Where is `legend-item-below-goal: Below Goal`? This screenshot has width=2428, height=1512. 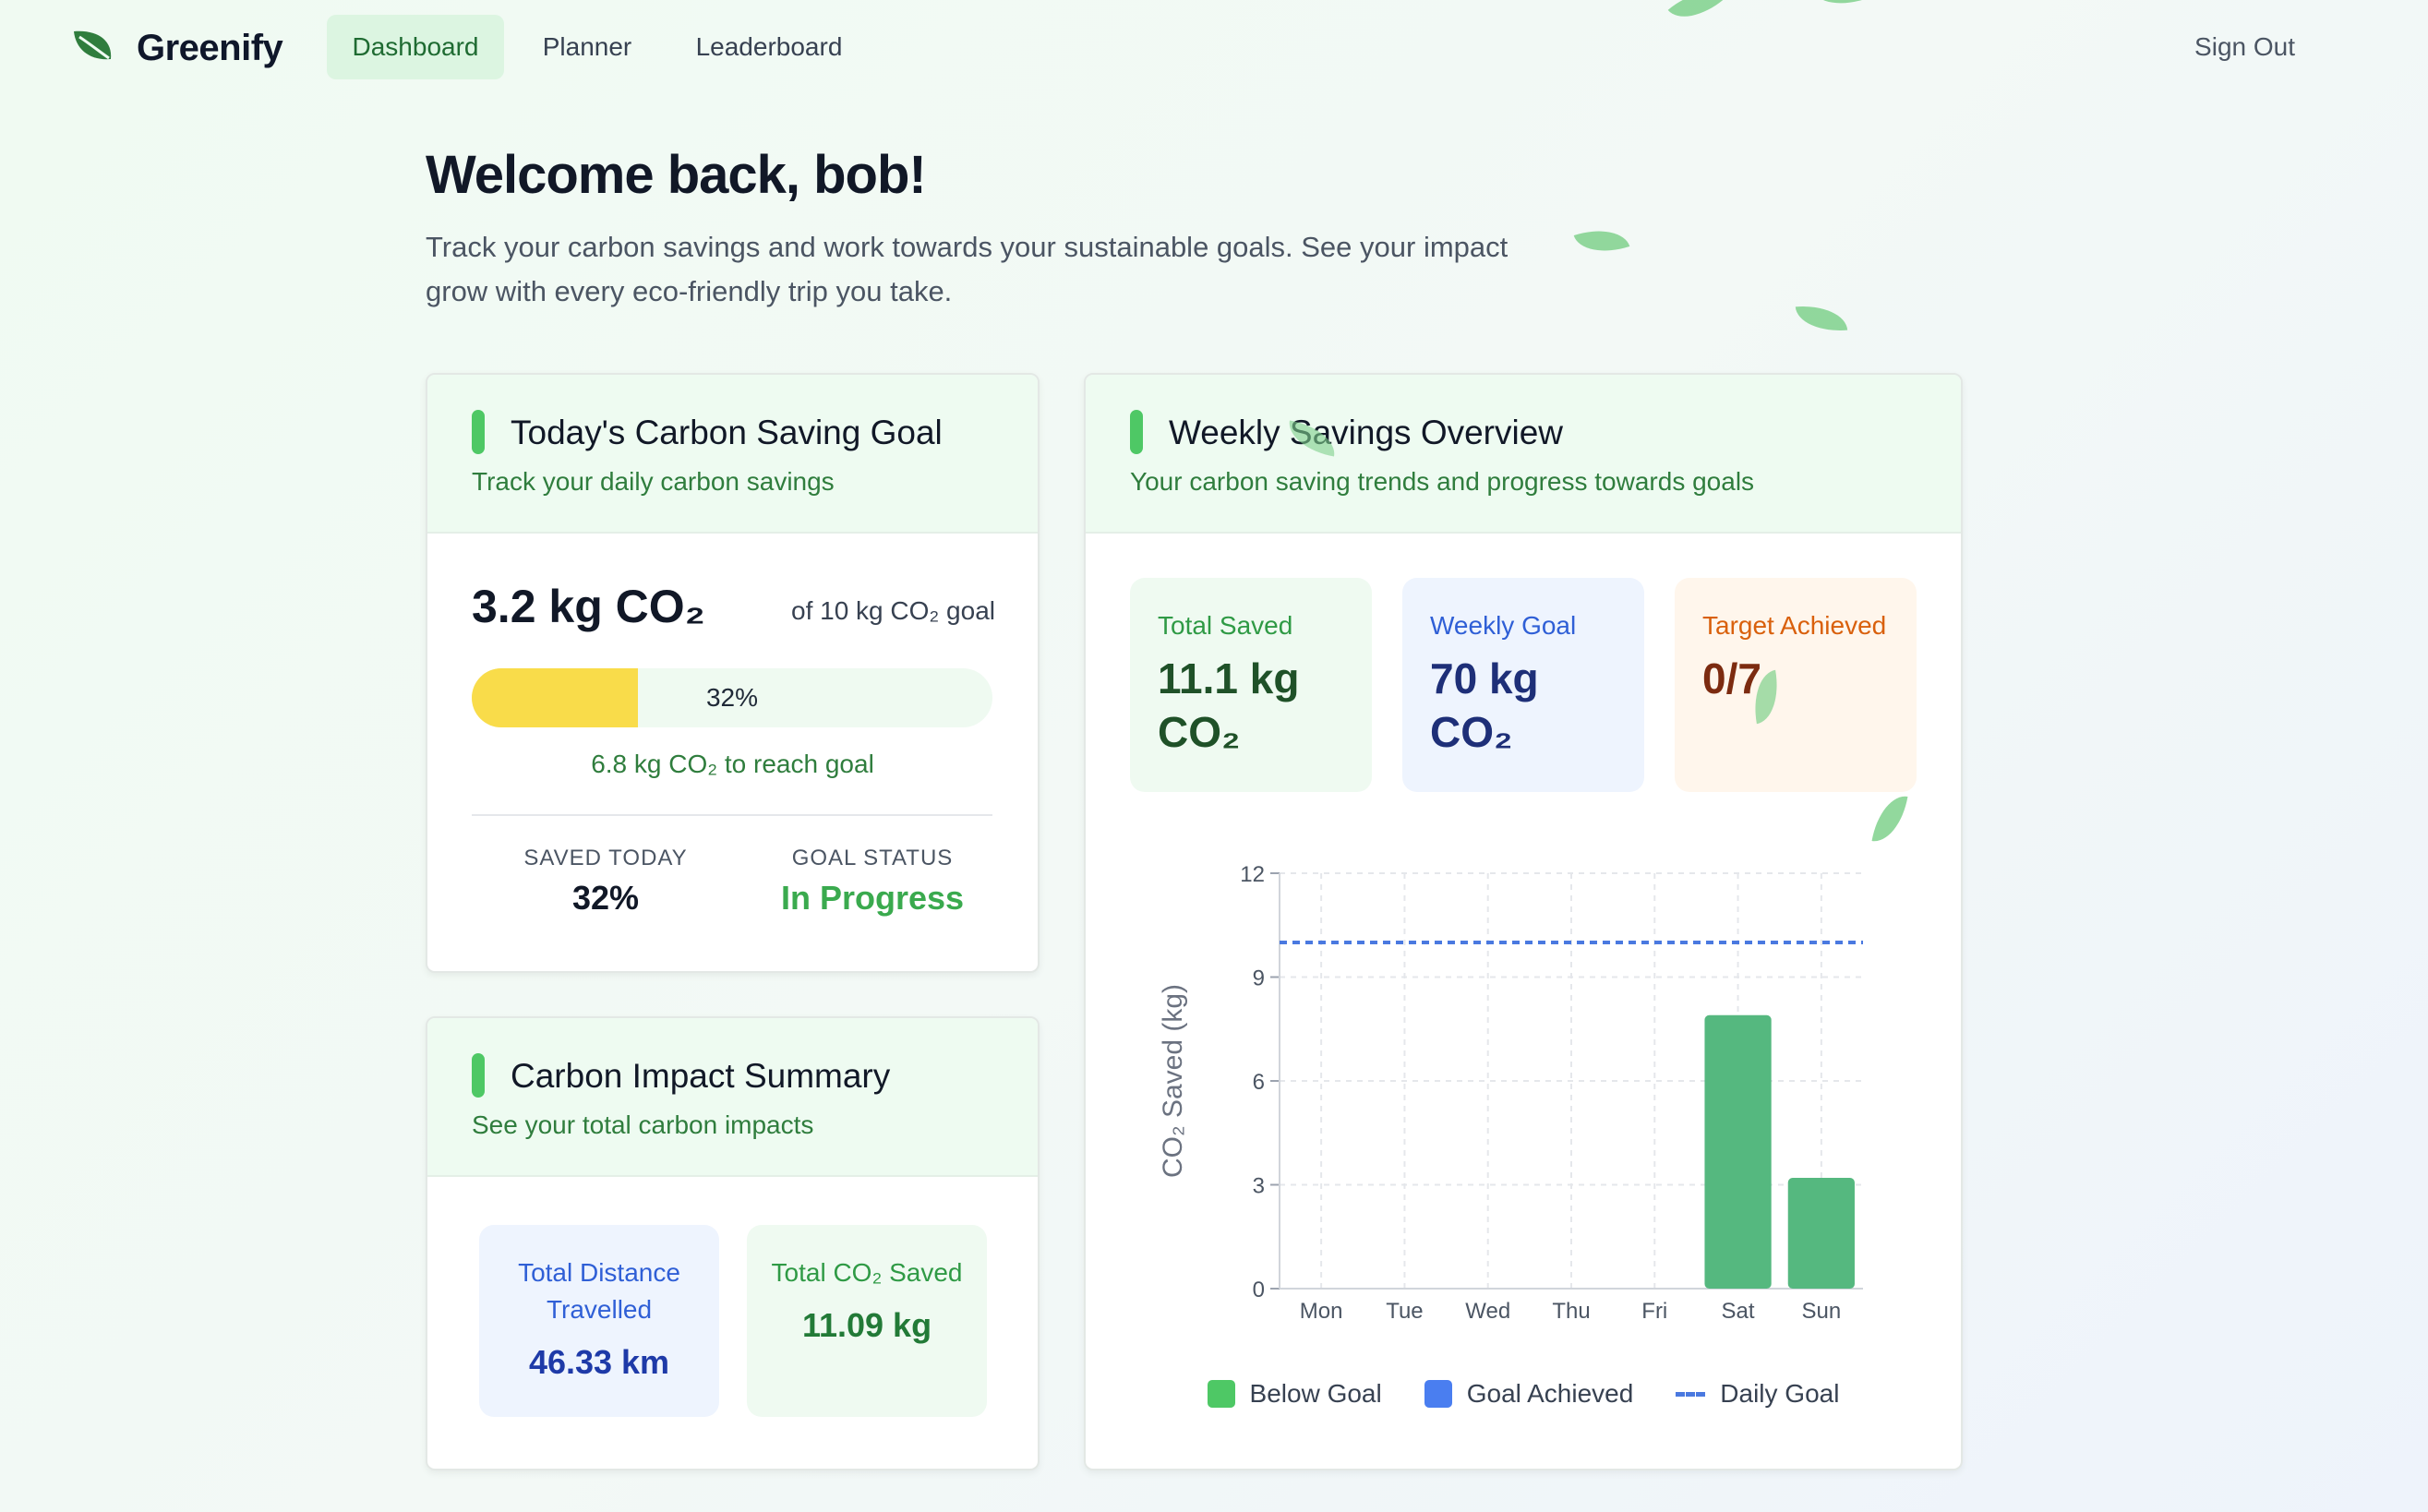 legend-item-below-goal: Below Goal is located at coordinates (1294, 1394).